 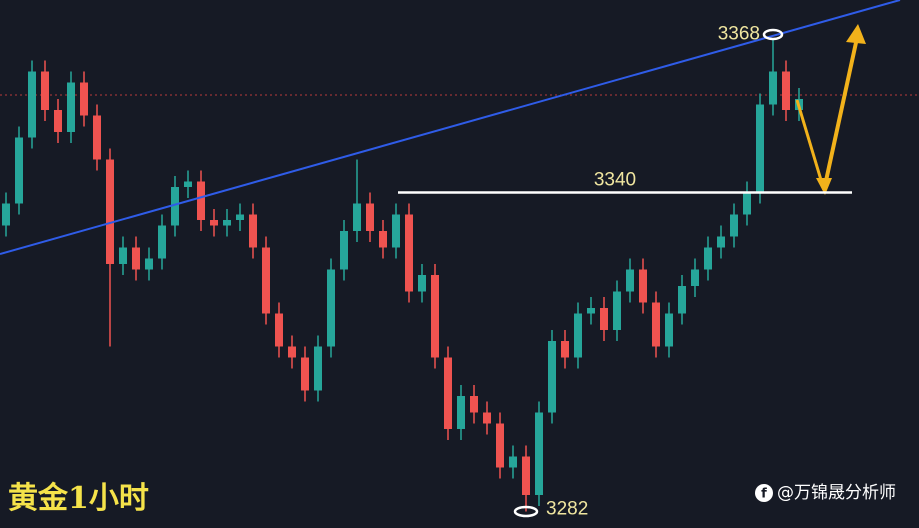 I want to click on support-label: 3340, so click(x=615, y=180).